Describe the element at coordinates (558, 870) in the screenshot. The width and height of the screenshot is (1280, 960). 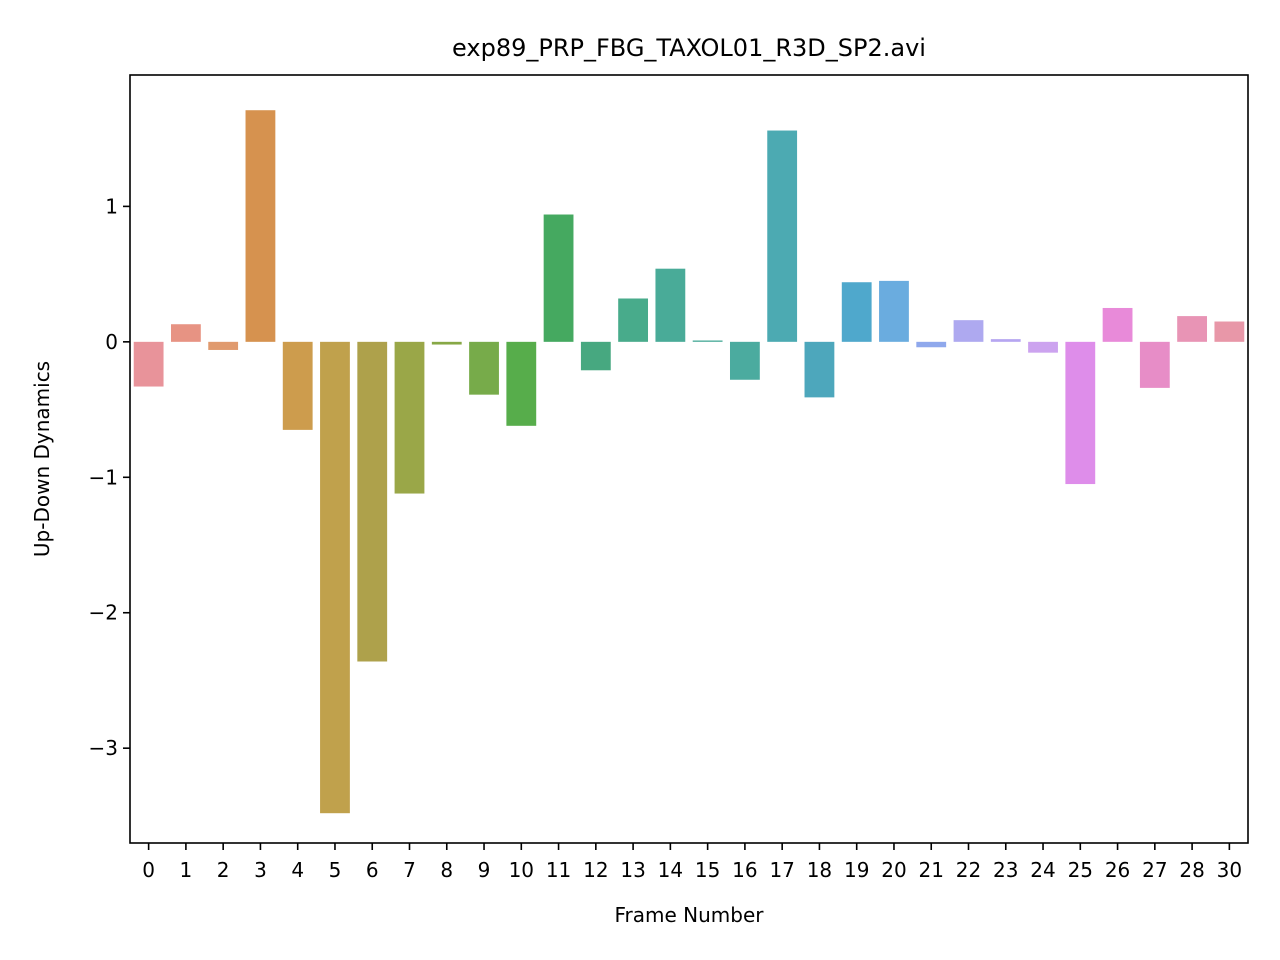
I see `x-tick-label: 11` at that location.